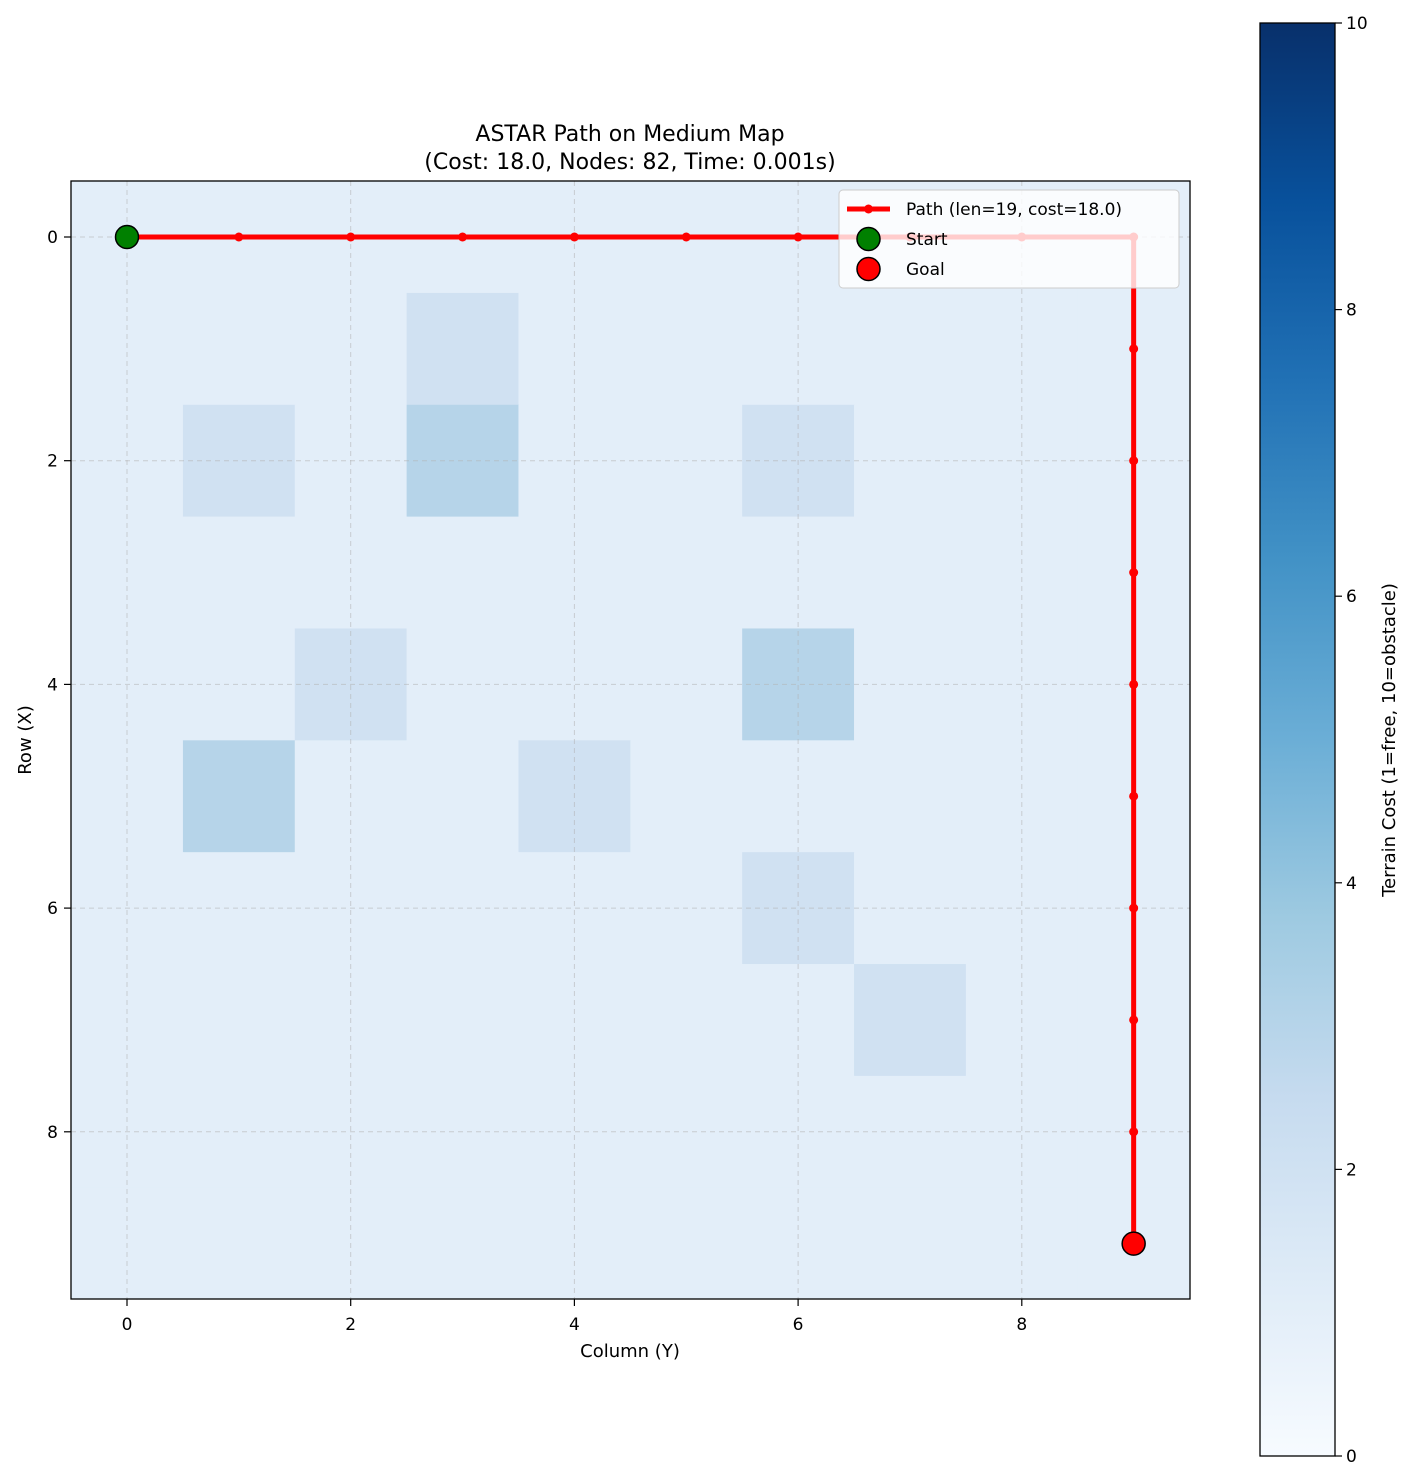 The width and height of the screenshot is (1415, 1484). Describe the element at coordinates (1351, 597) in the screenshot. I see `colorbar-tick-label: 6` at that location.